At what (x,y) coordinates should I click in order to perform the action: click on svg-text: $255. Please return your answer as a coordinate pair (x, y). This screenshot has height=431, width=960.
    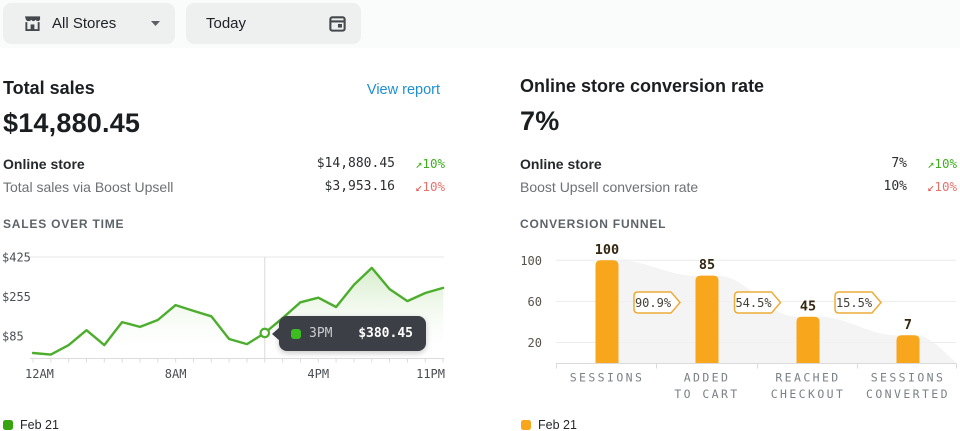
    Looking at the image, I should click on (16, 297).